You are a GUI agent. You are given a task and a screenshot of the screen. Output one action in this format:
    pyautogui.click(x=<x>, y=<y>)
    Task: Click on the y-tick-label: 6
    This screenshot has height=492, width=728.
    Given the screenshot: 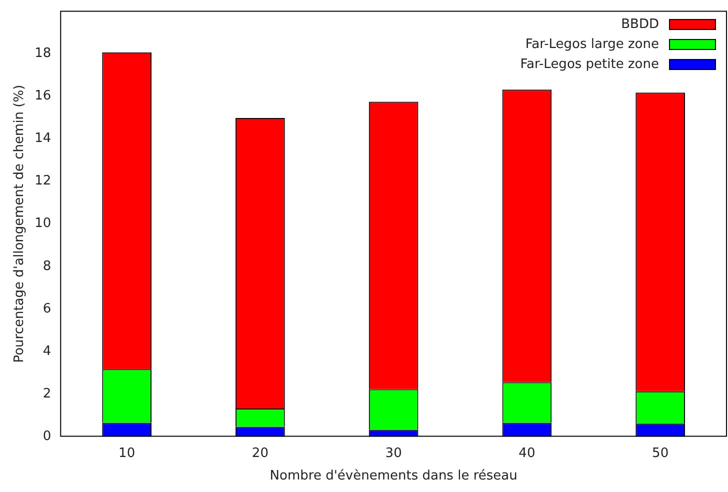 What is the action you would take?
    pyautogui.click(x=47, y=308)
    